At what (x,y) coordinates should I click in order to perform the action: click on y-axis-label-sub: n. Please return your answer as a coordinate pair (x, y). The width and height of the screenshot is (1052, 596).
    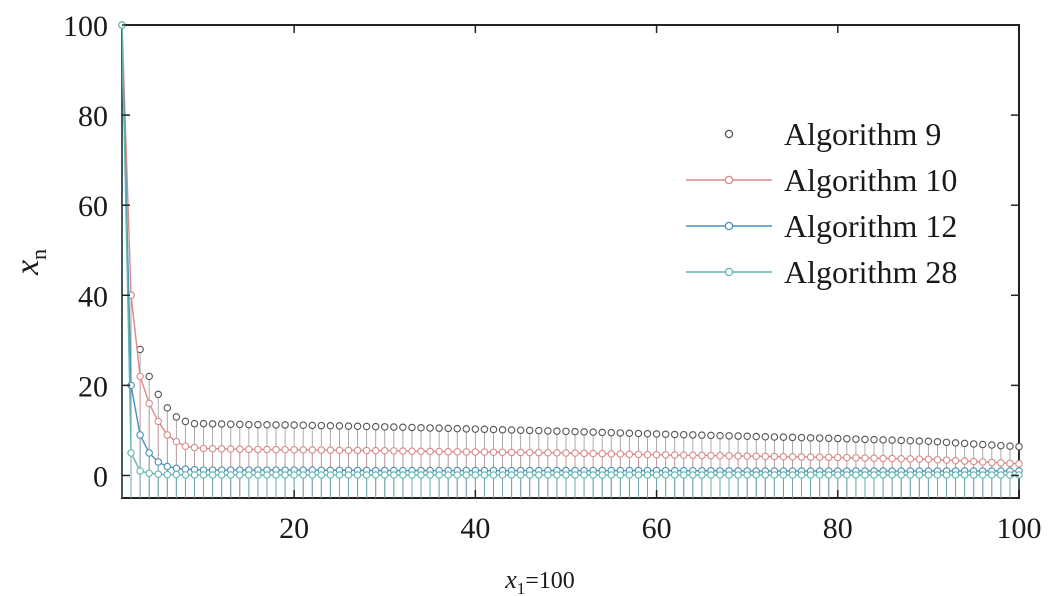
    Looking at the image, I should click on (38, 254).